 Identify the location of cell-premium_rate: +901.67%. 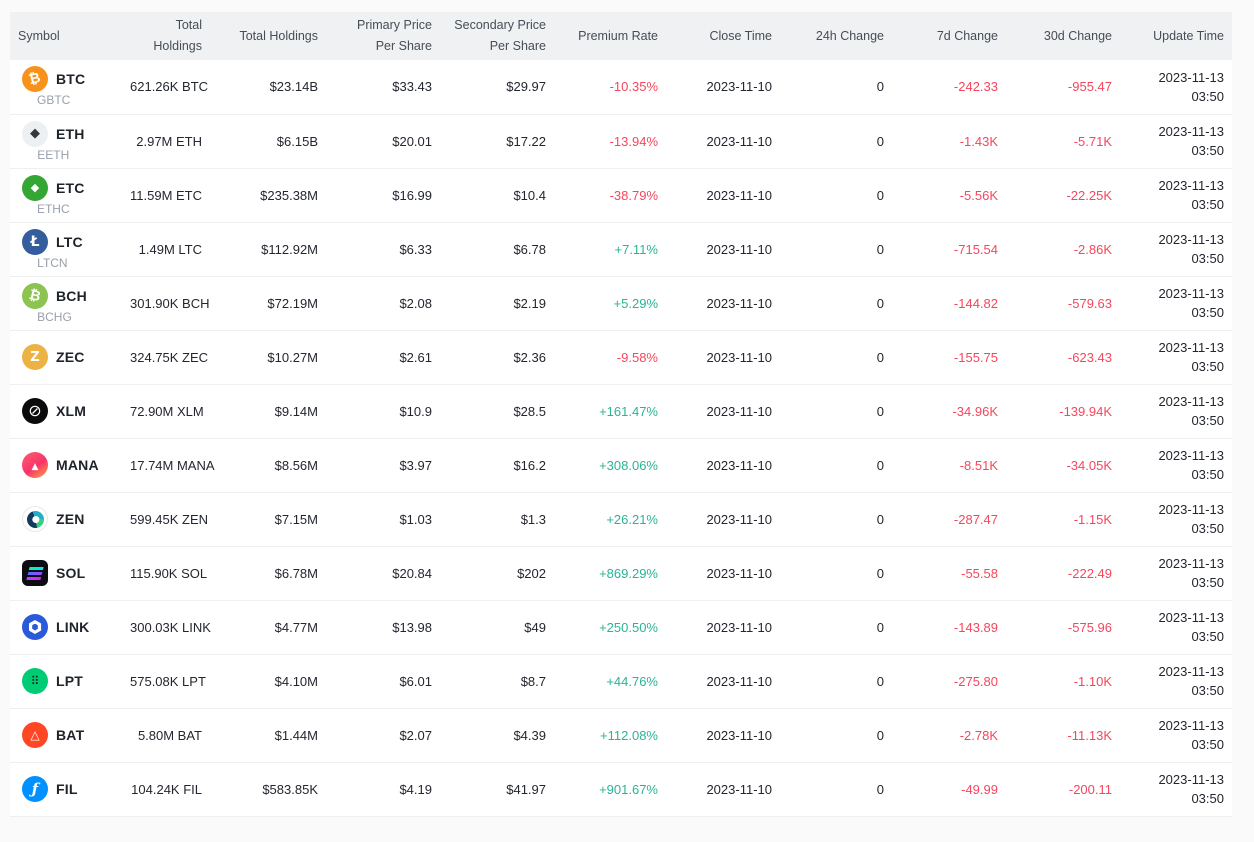
(610, 789).